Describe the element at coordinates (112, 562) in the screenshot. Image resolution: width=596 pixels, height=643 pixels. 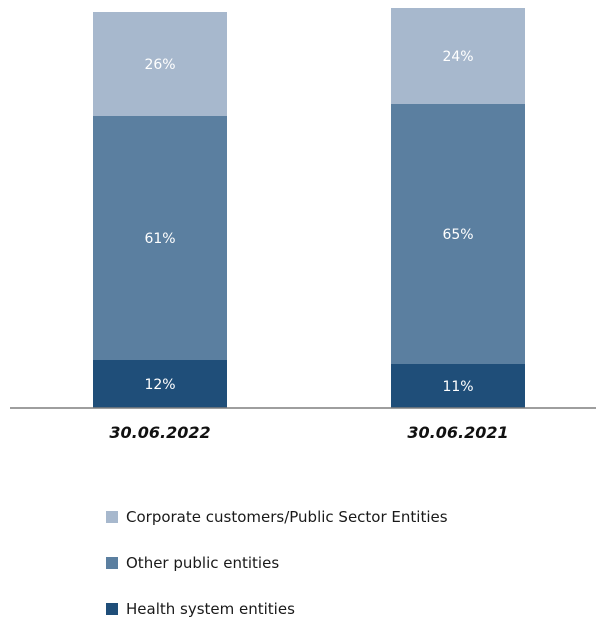
I see `legend-swatch-other-public` at that location.